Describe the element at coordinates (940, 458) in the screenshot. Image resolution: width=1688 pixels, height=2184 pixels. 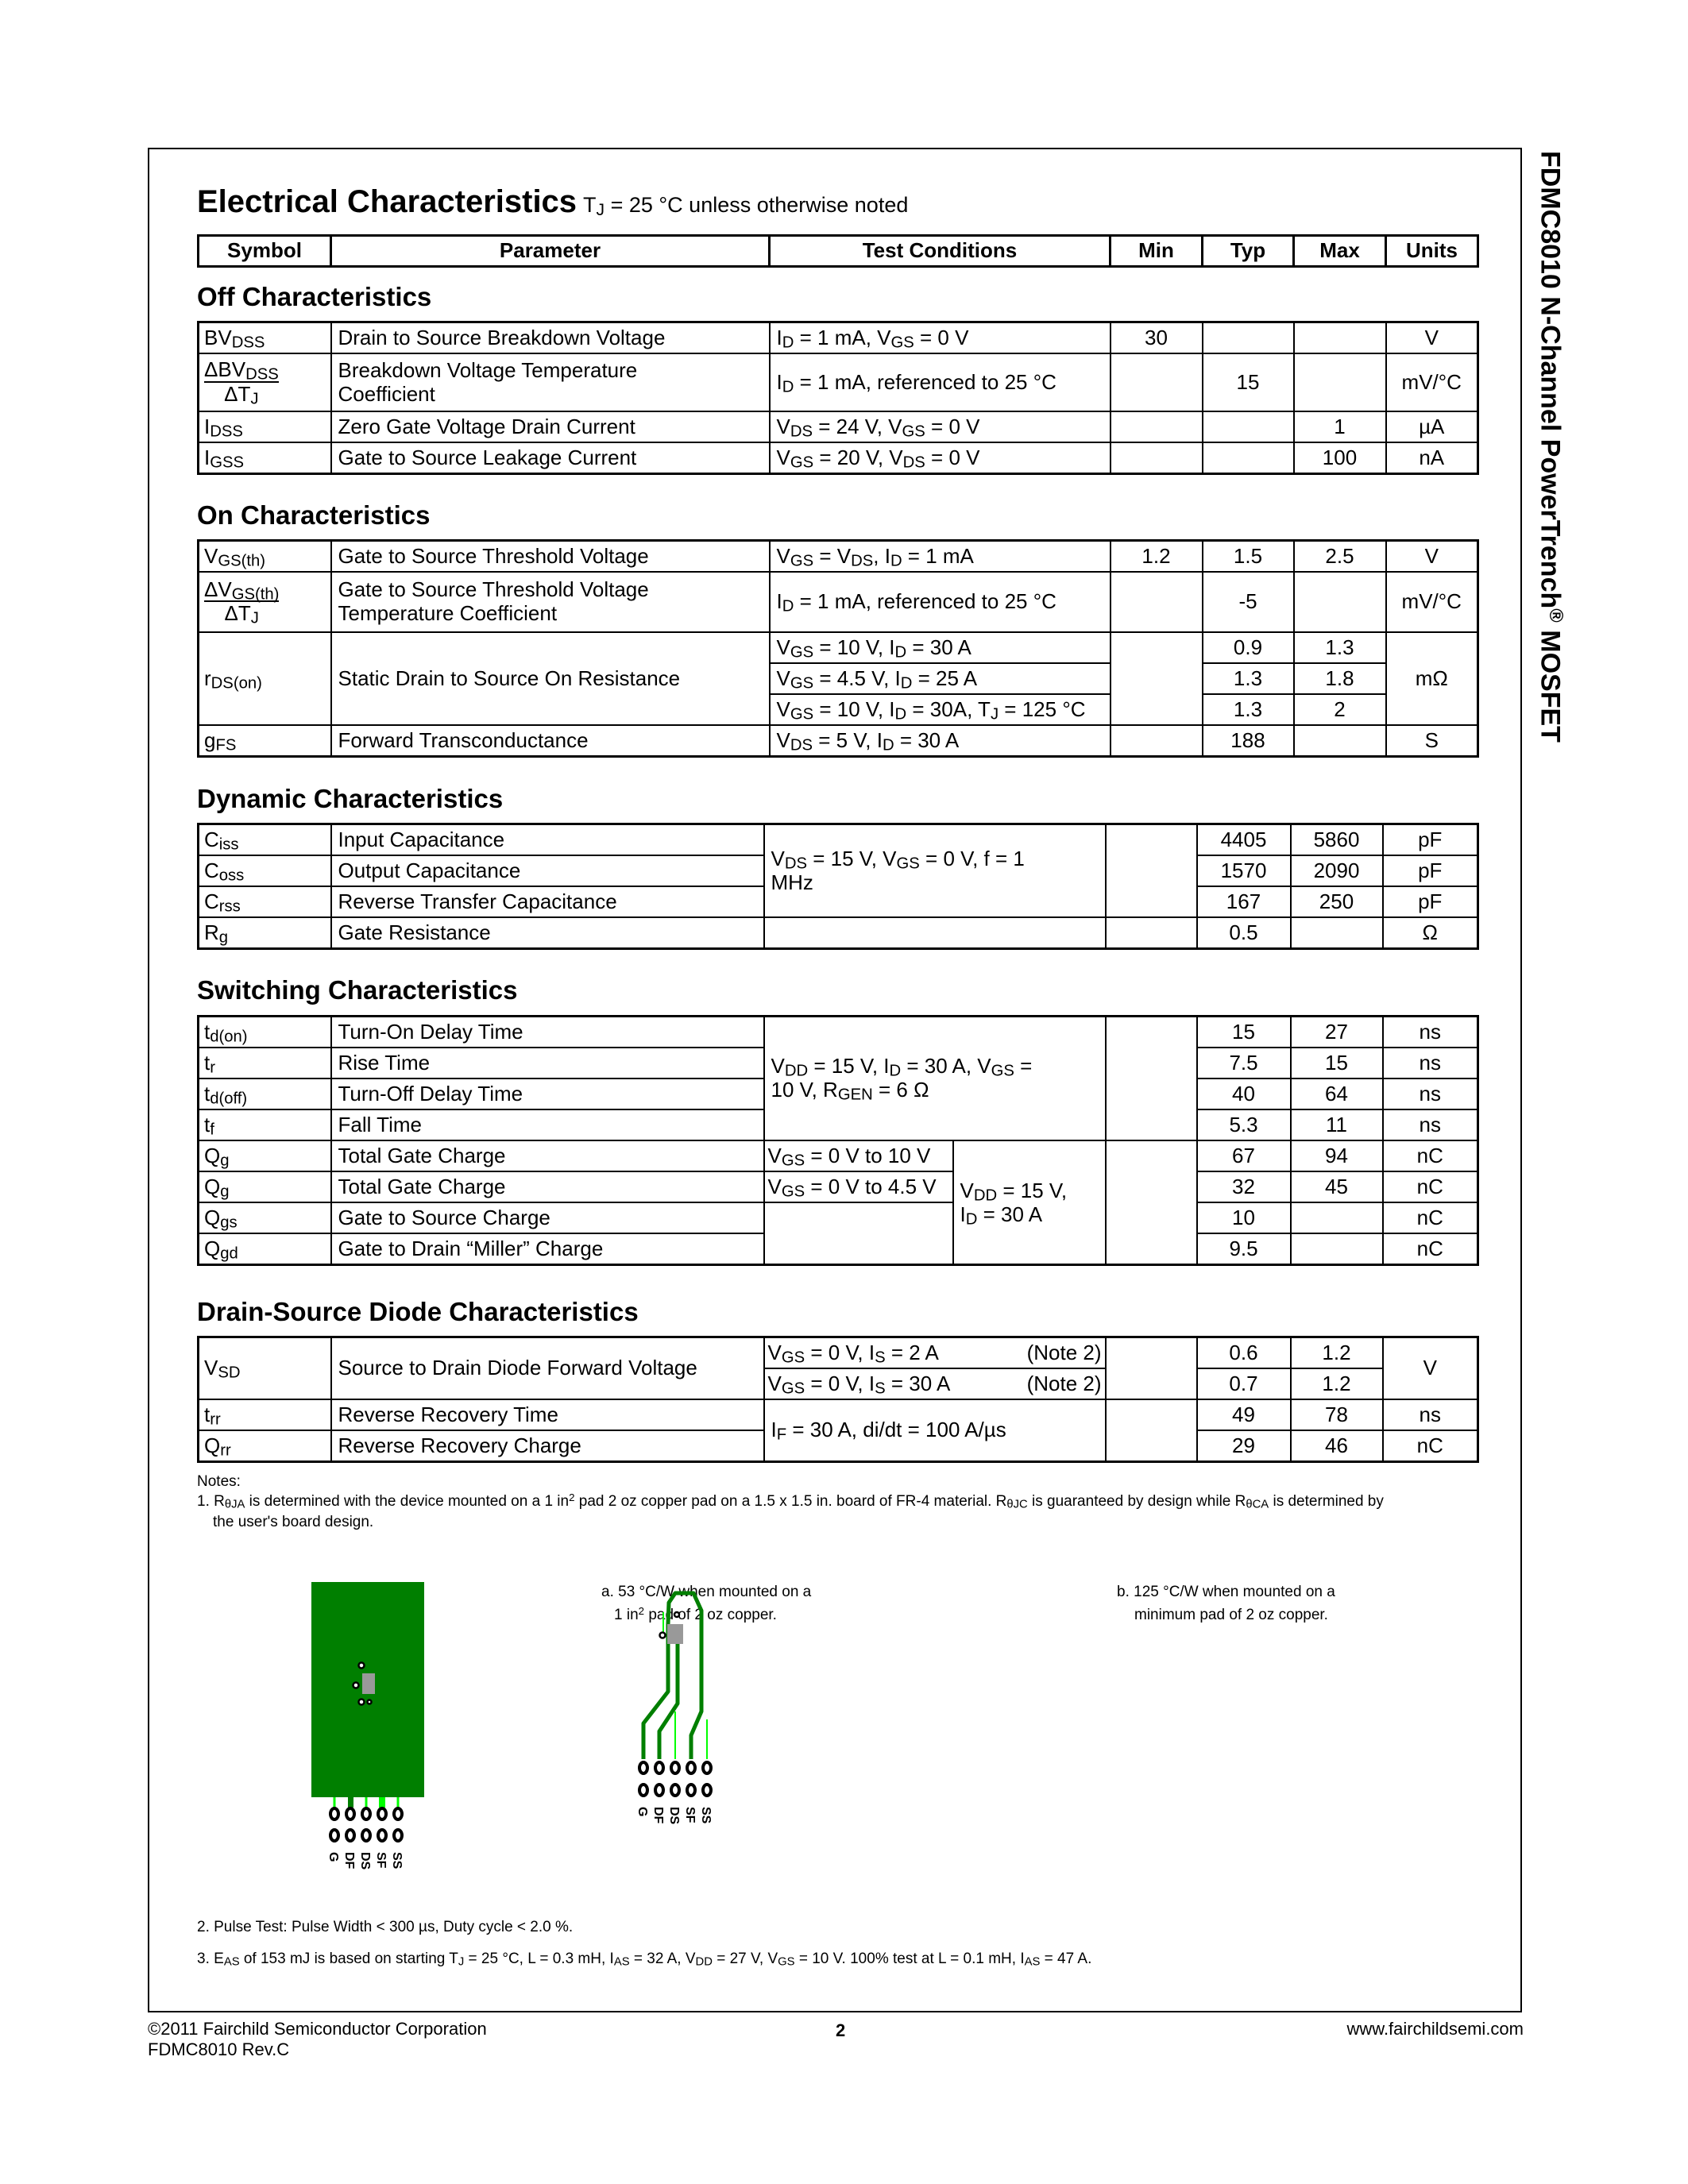
I see `conditions: VGS = 20 V, VDS = 0 V` at that location.